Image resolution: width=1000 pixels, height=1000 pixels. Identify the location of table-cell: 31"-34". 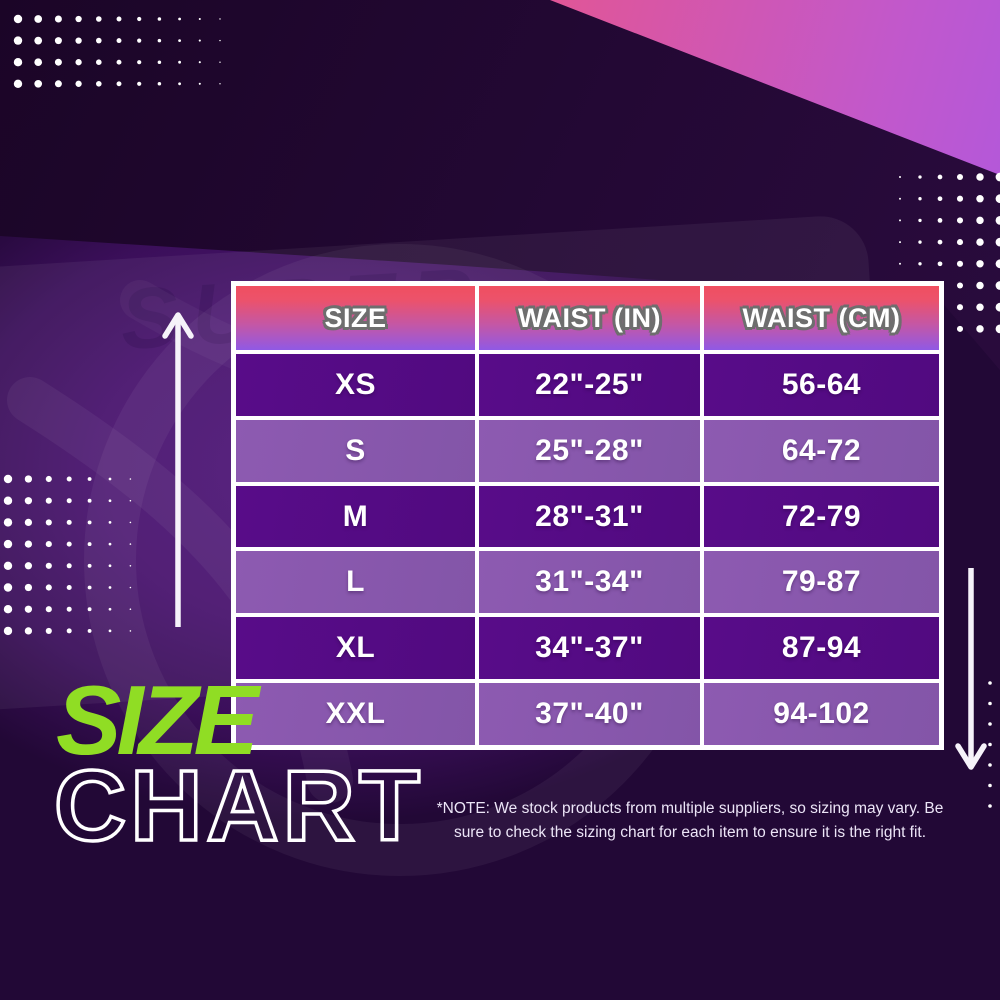
(589, 582).